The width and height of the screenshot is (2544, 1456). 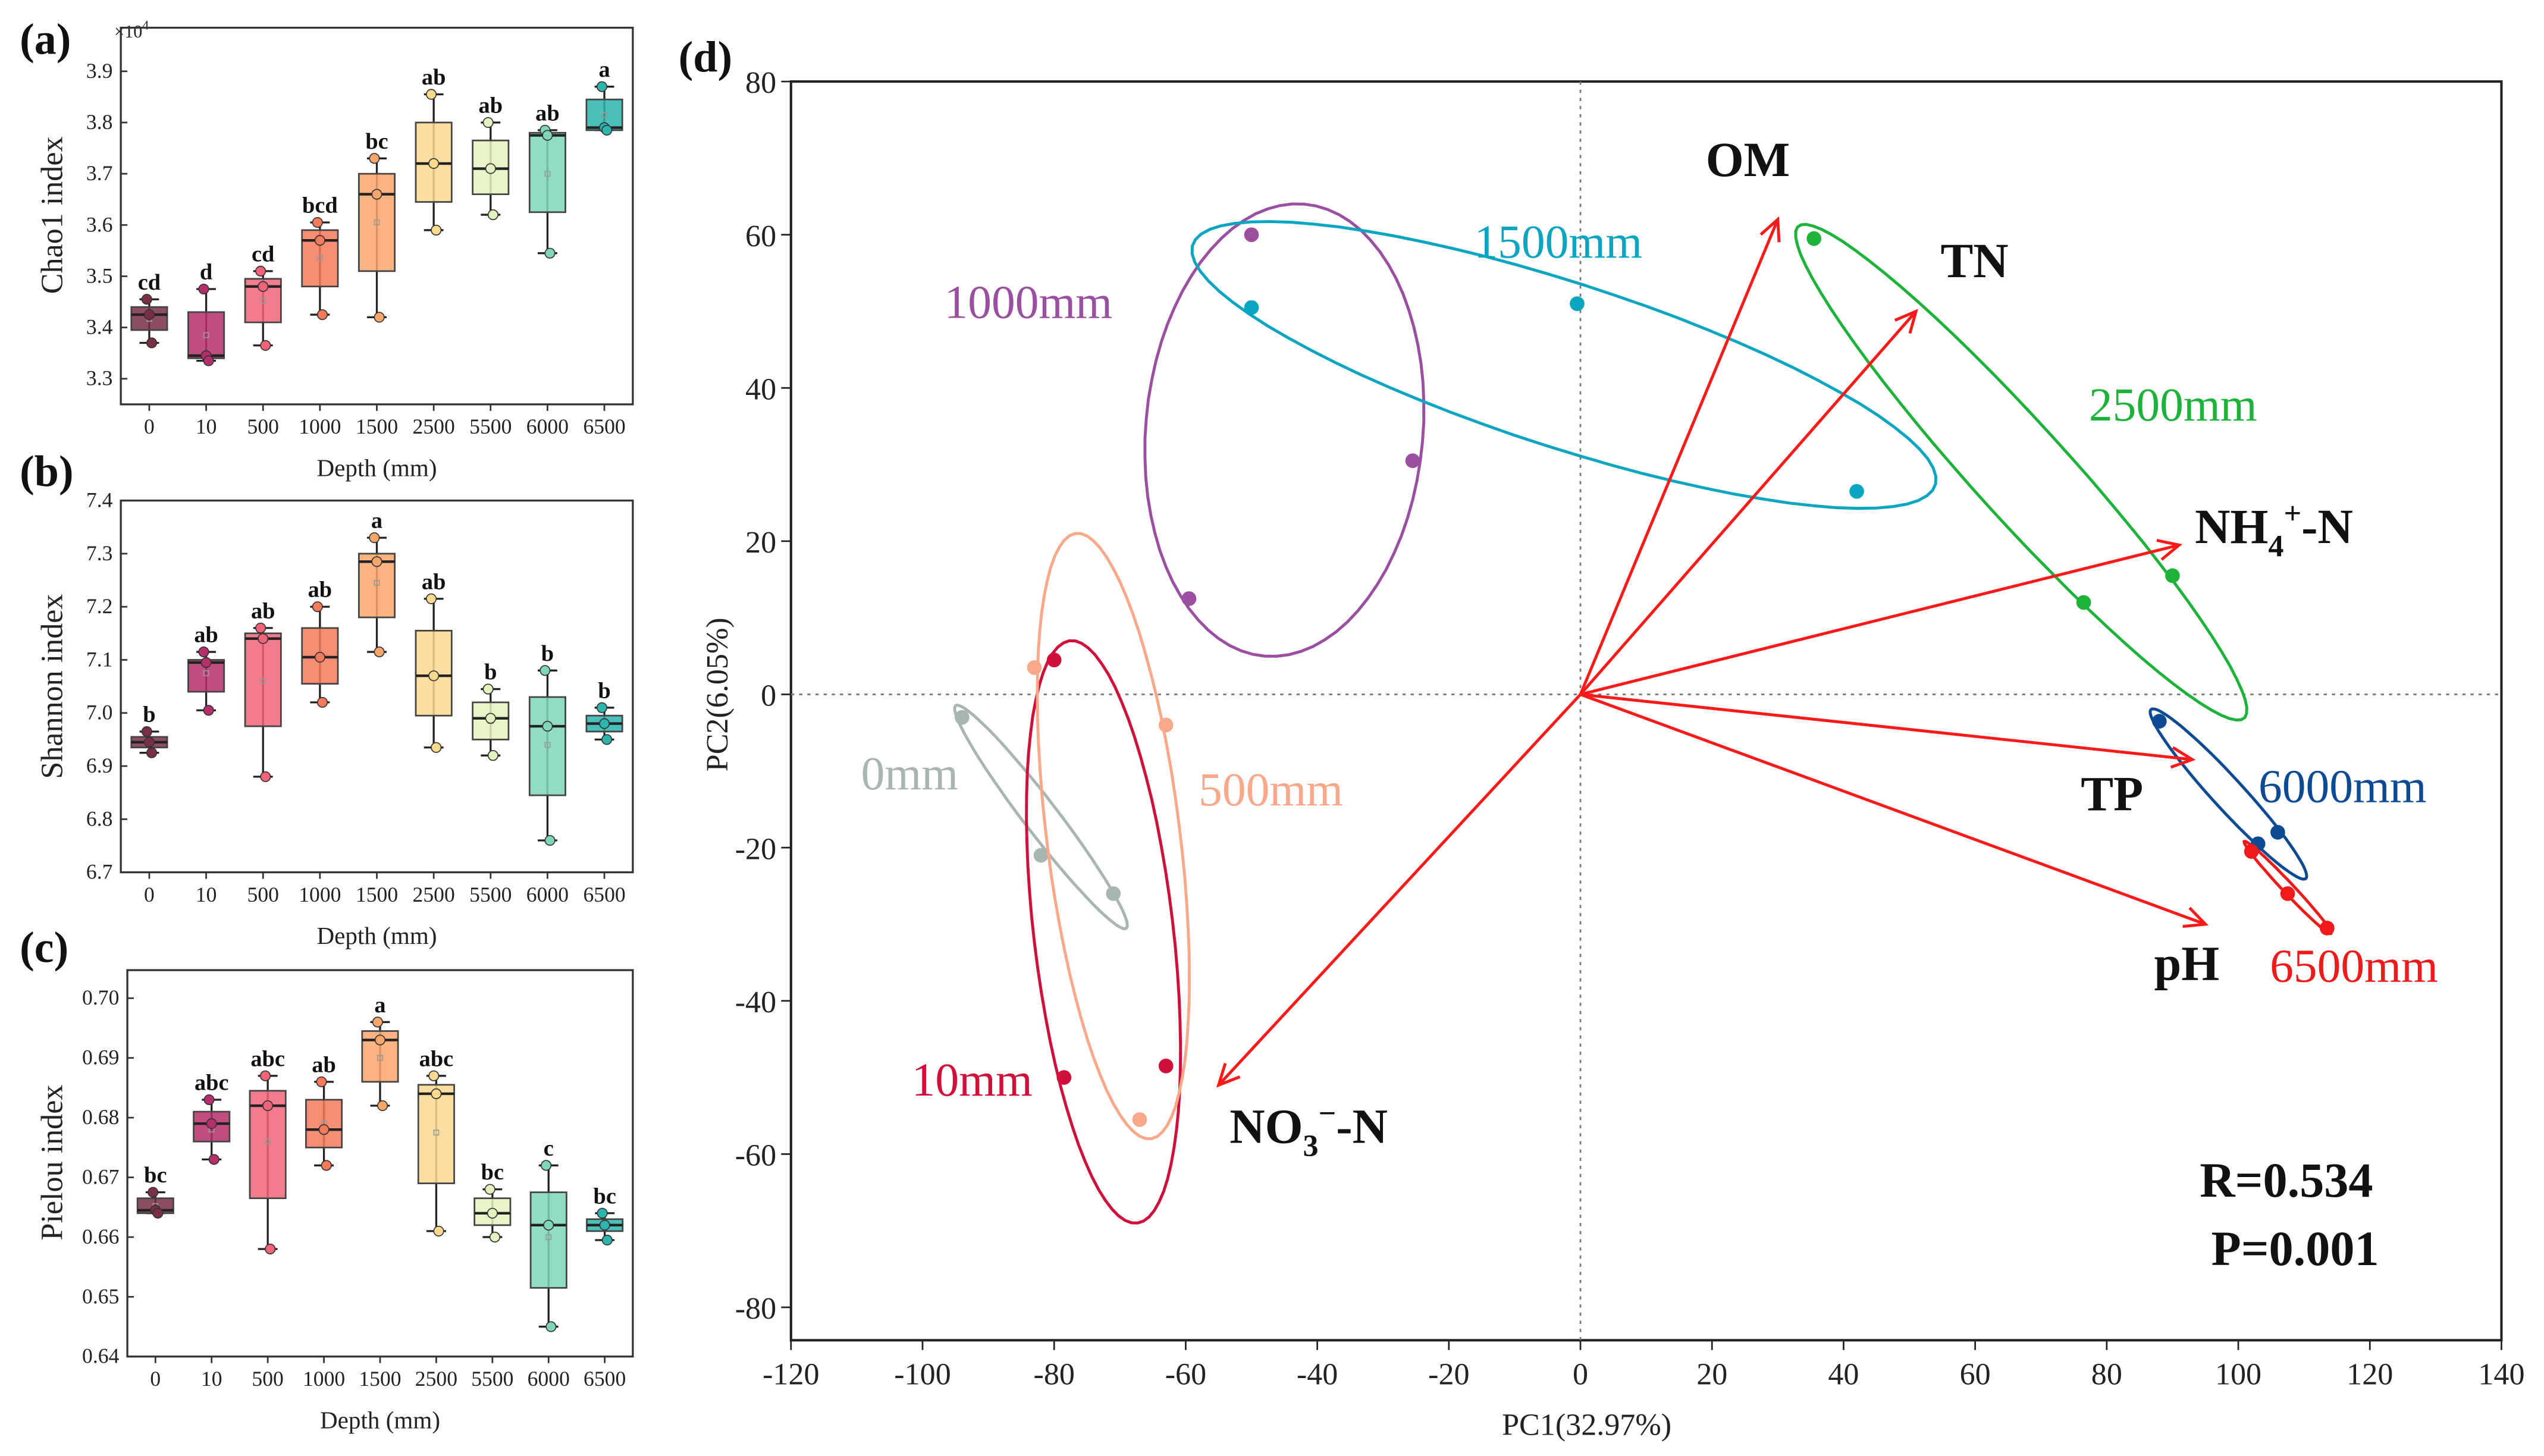 What do you see at coordinates (128, 31) in the screenshot?
I see `scale-note-base: ×10` at bounding box center [128, 31].